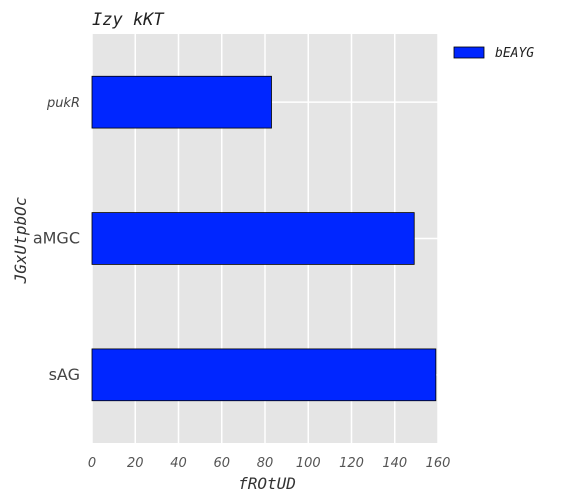 The width and height of the screenshot is (576, 504). I want to click on x-tick-label: 40, so click(178, 463).